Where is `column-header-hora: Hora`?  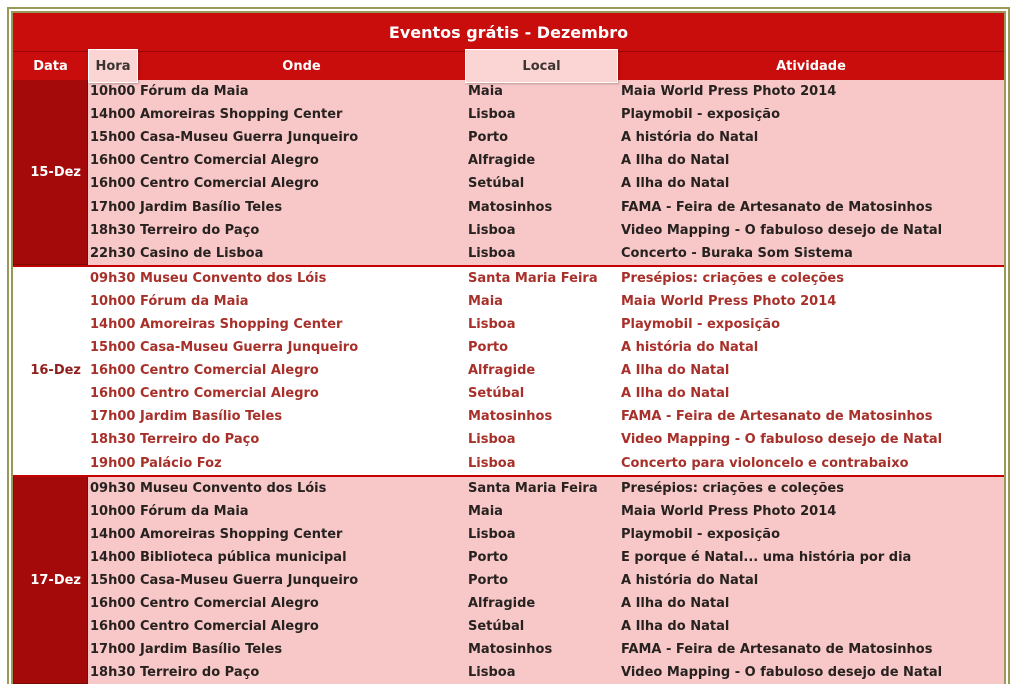
column-header-hora: Hora is located at coordinates (113, 66).